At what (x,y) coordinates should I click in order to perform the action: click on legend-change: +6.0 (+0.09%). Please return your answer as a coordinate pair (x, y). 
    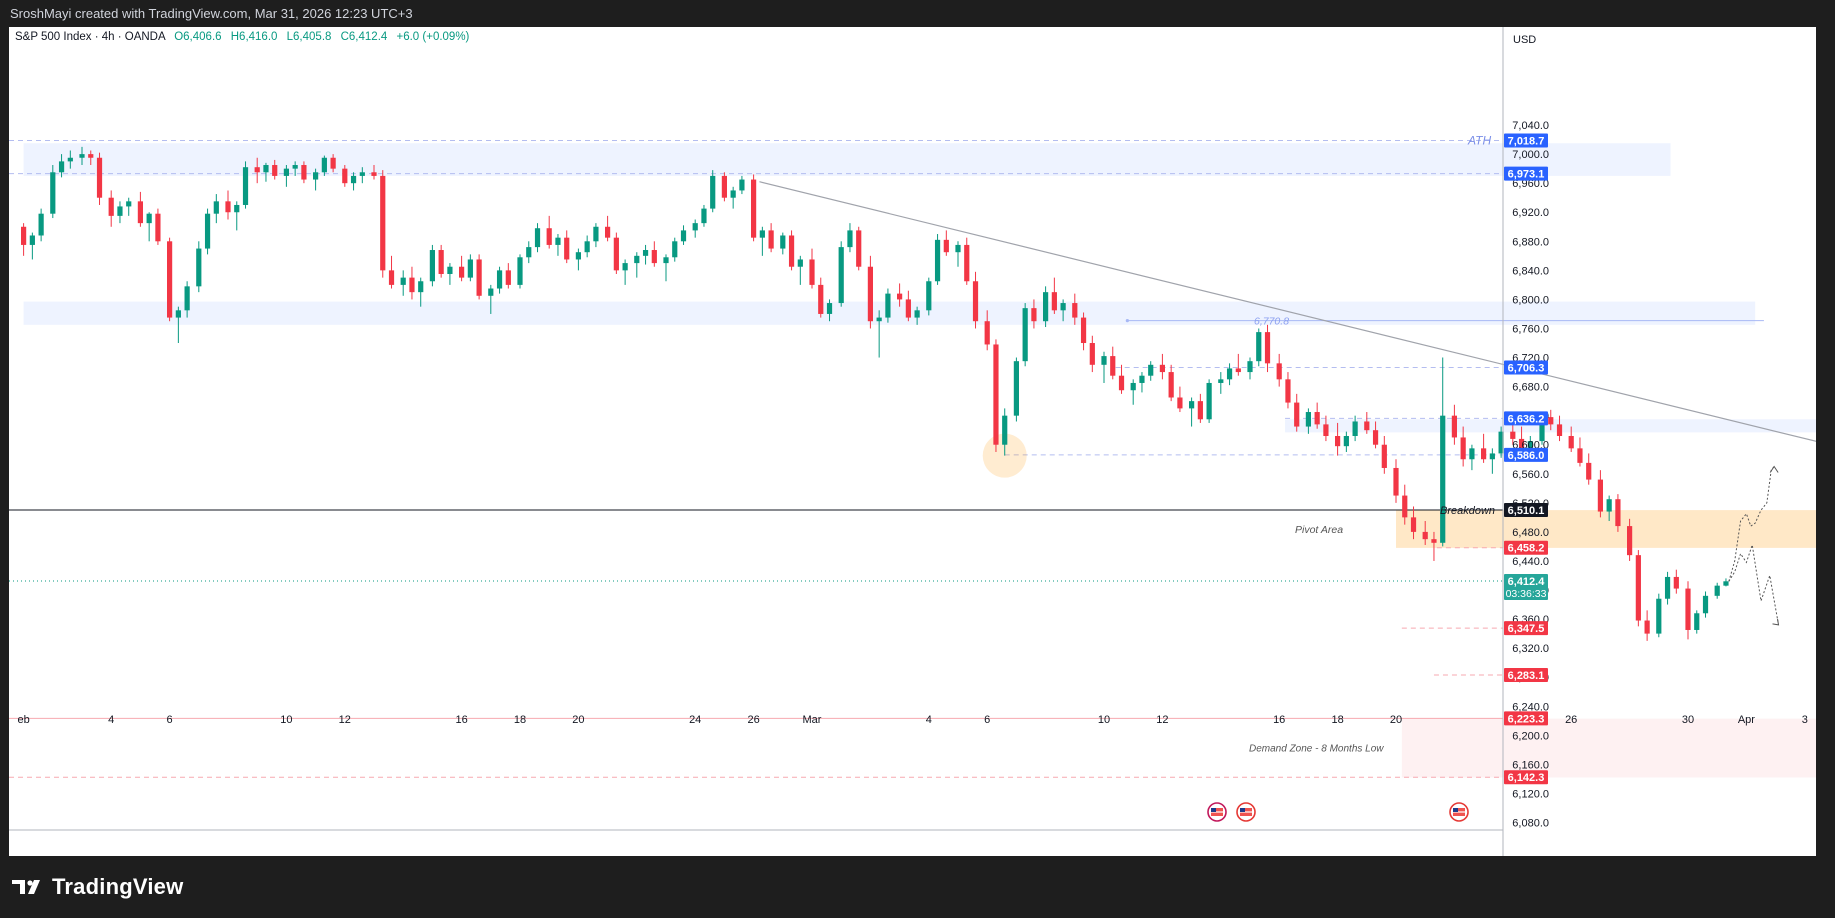
    Looking at the image, I should click on (433, 37).